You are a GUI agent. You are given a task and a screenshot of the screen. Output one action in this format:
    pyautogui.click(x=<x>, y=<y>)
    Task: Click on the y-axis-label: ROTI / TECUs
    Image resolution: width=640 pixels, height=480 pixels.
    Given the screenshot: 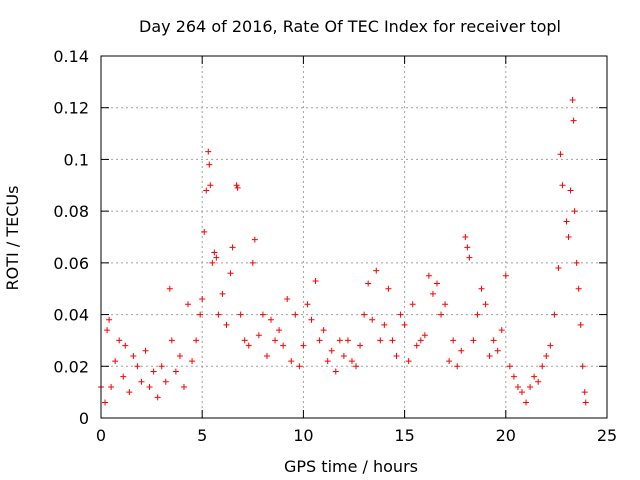 What is the action you would take?
    pyautogui.click(x=12, y=238)
    